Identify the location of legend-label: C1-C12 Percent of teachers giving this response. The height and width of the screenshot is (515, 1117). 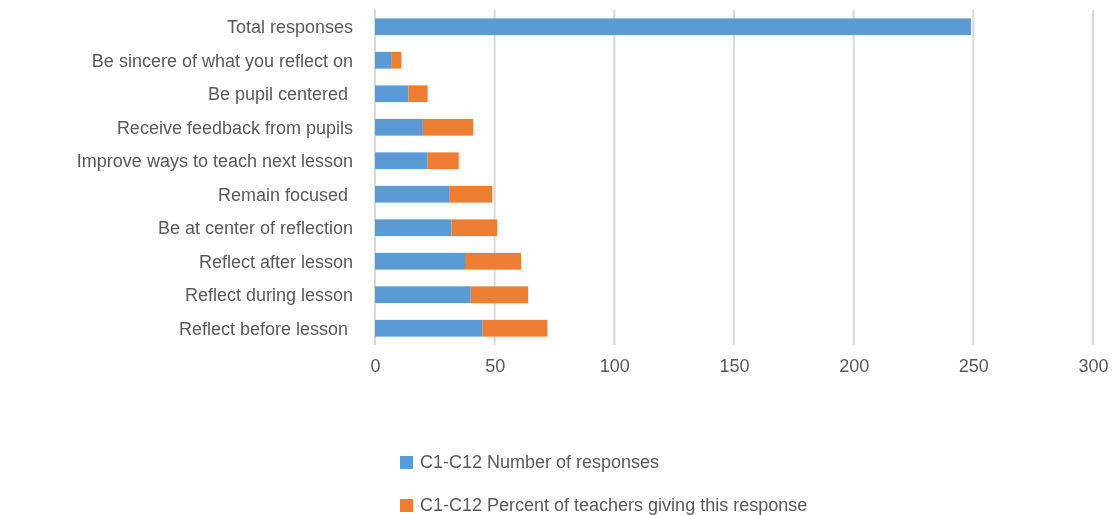
(614, 505).